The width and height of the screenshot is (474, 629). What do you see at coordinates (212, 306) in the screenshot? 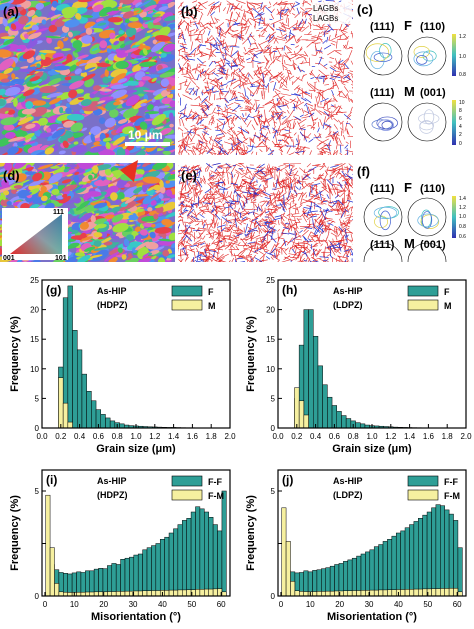
I see `legend-label-g-M: M` at bounding box center [212, 306].